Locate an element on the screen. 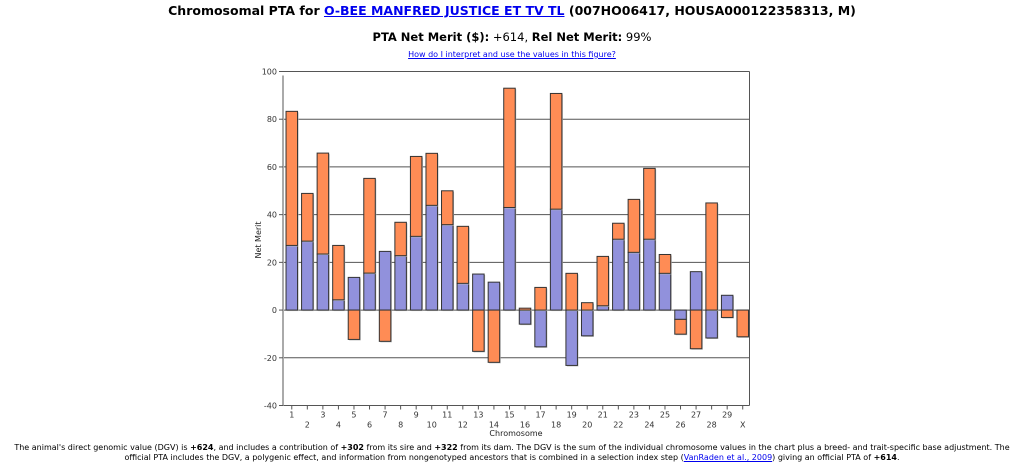  animal-name-link: O-BEE MANFRED JUSTICE ET TV TL is located at coordinates (444, 10).